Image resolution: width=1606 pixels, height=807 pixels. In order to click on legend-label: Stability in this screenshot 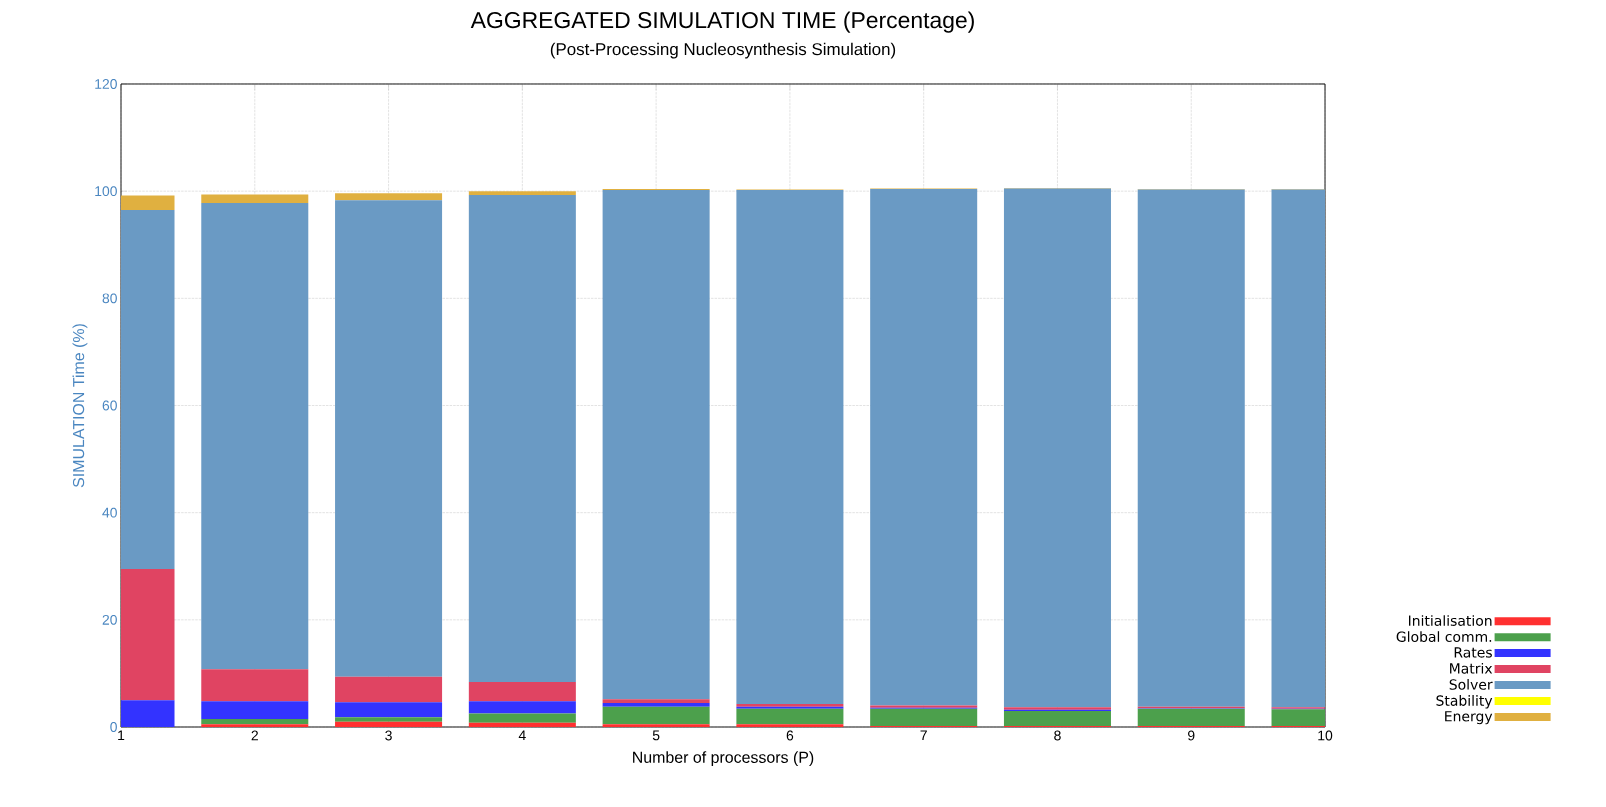, I will do `click(1464, 702)`.